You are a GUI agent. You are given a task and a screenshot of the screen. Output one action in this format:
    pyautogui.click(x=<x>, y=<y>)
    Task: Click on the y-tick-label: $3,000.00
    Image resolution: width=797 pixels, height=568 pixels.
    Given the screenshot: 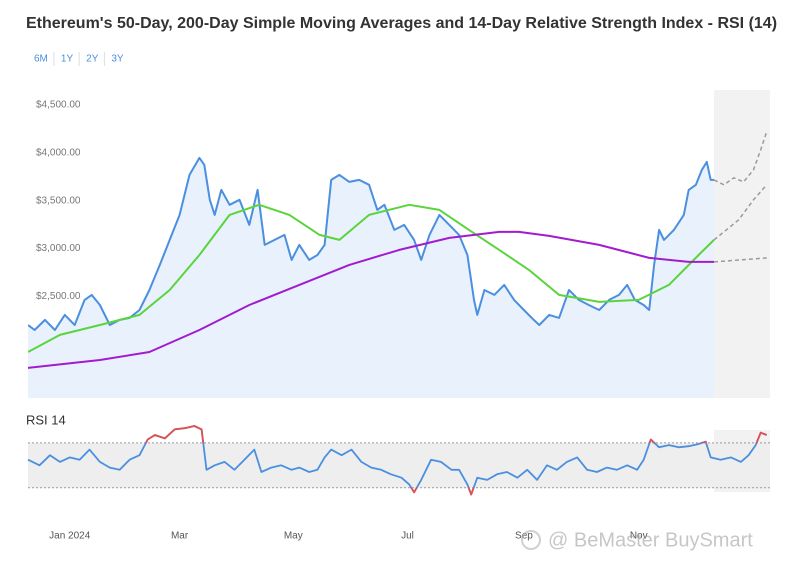 What is the action you would take?
    pyautogui.click(x=58, y=248)
    